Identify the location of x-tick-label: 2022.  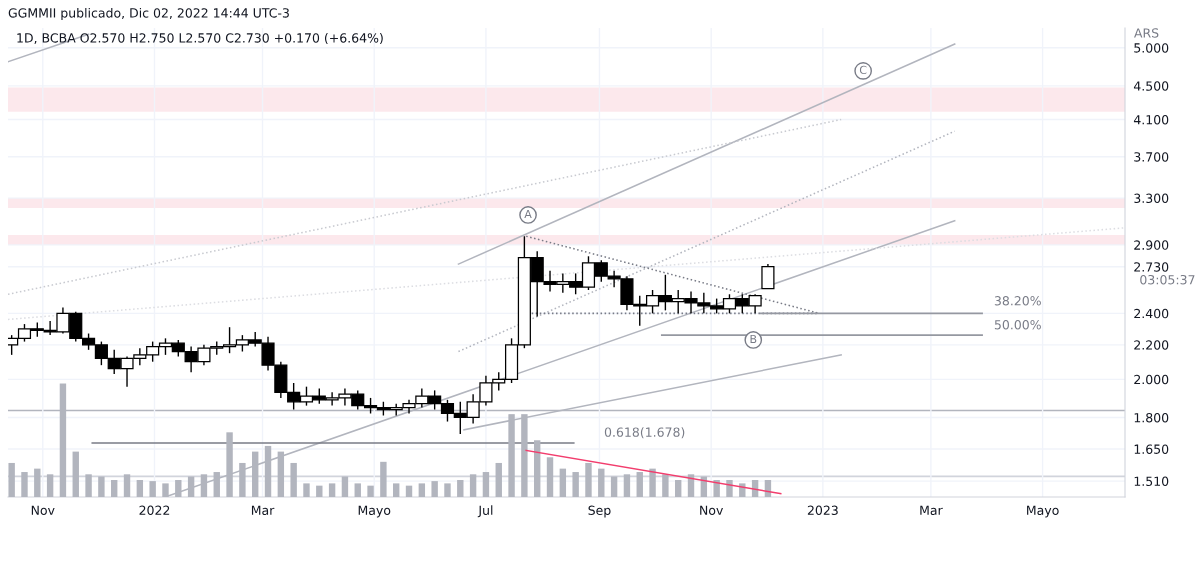
(154, 510).